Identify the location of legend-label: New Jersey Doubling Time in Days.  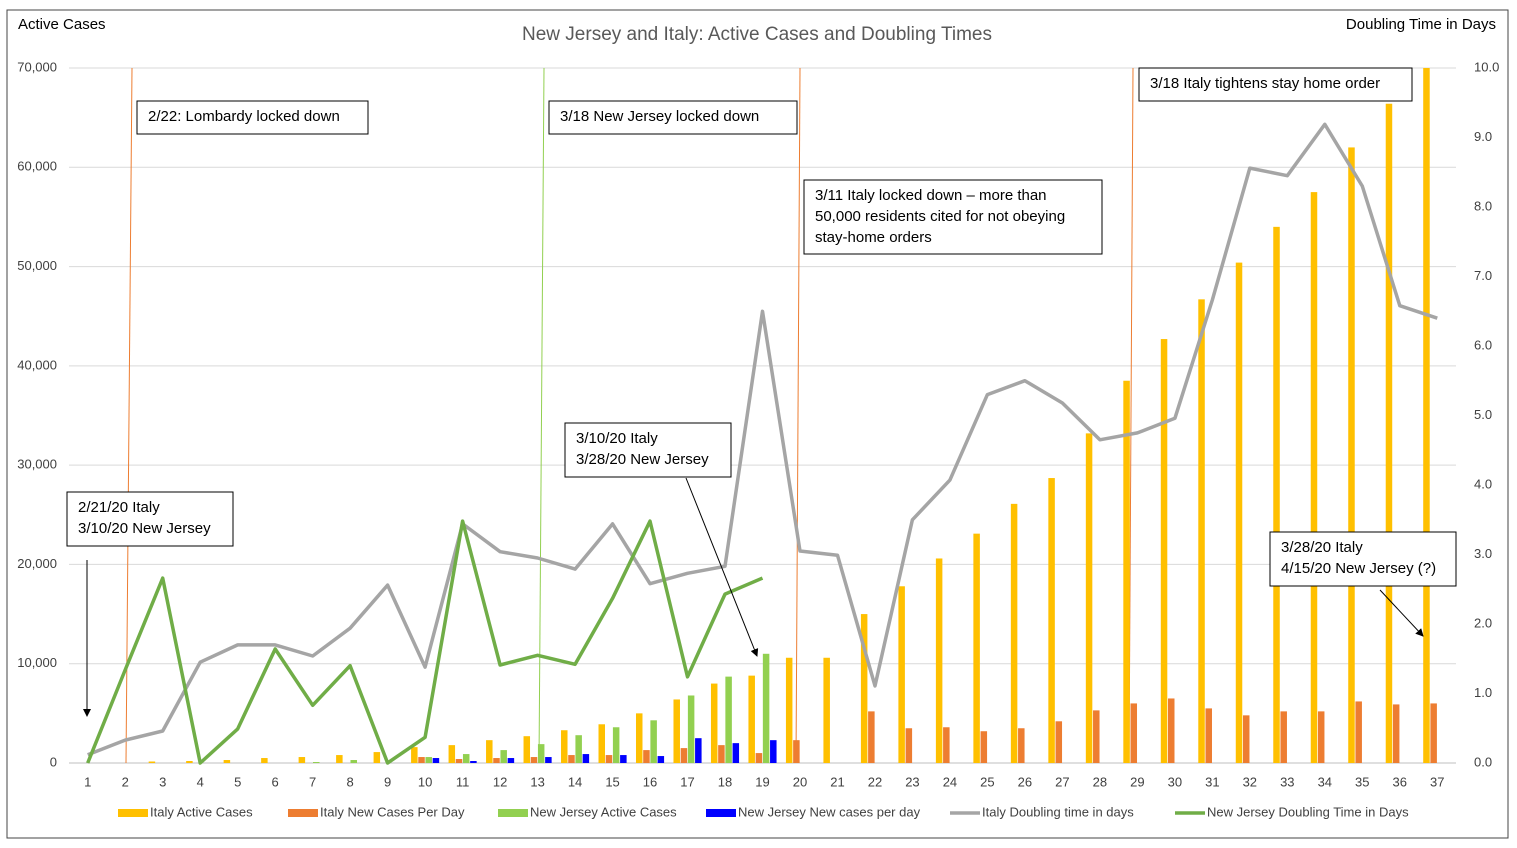
(1308, 811).